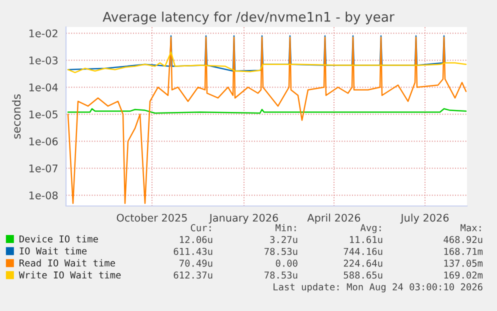 The image size is (497, 311). What do you see at coordinates (284, 240) in the screenshot?
I see `text: 3.27u` at bounding box center [284, 240].